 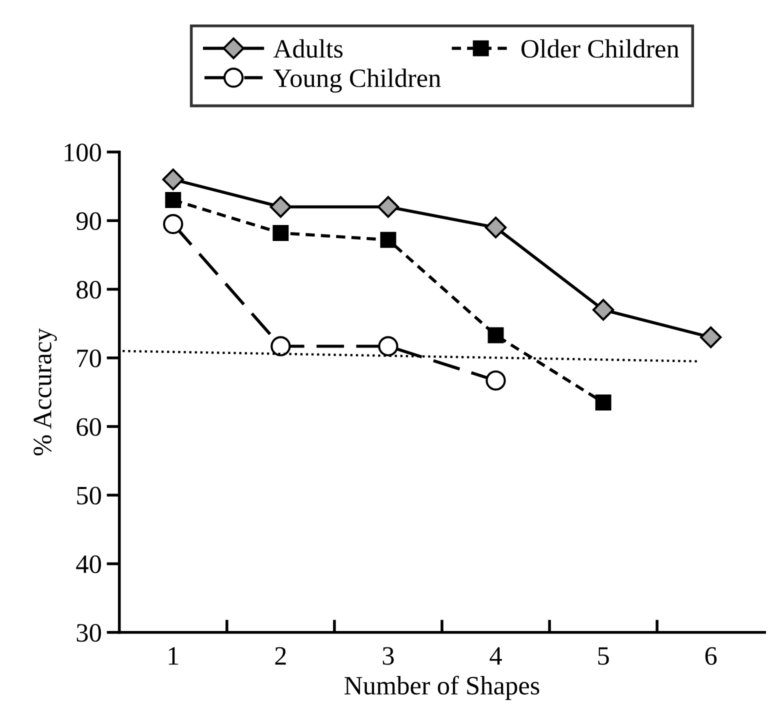 I want to click on y-tick-label: 100, so click(x=82, y=153).